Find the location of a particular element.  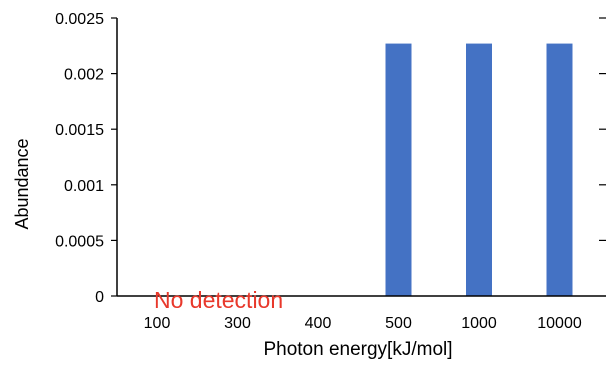

y-axis-label: Abundance is located at coordinates (22, 183).